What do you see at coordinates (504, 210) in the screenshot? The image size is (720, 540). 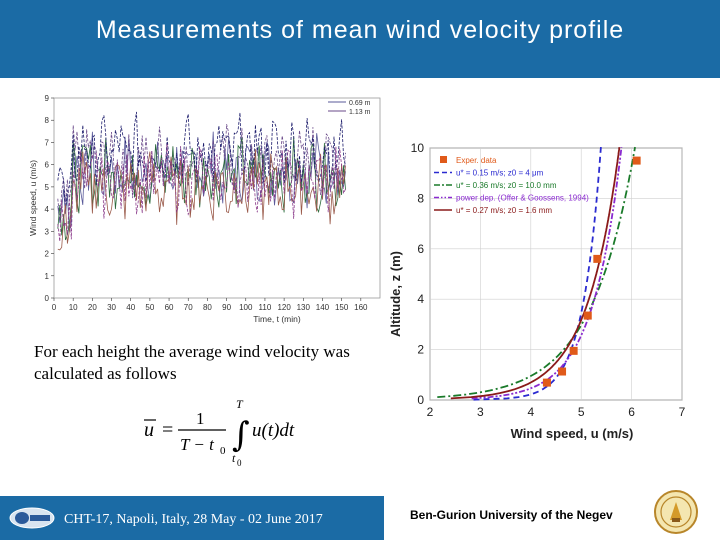 I see `profile-legend-label: u* = 0.27 m/s; z0 = 1.6 mm` at bounding box center [504, 210].